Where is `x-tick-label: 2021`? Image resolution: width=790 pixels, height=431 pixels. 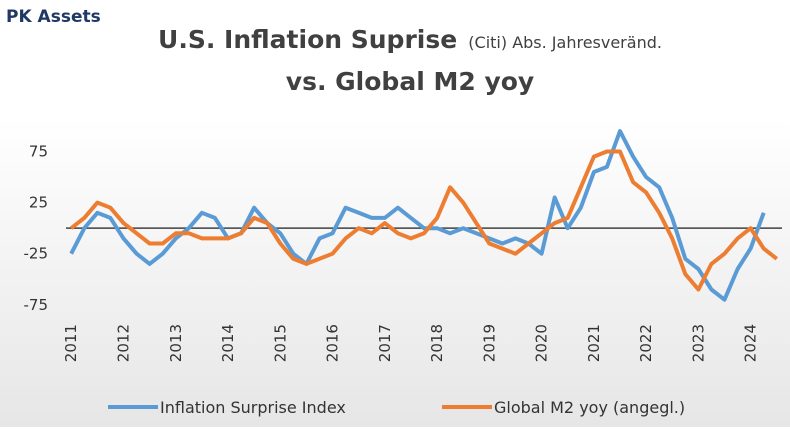
x-tick-label: 2021 is located at coordinates (594, 343).